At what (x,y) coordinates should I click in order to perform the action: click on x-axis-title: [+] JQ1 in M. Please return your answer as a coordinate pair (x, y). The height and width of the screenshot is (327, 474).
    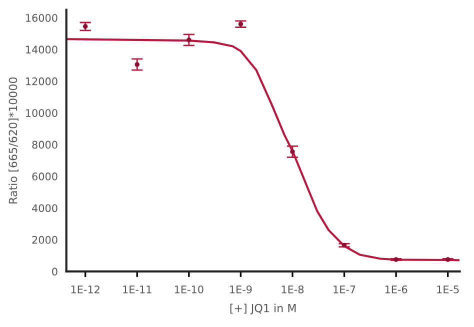
    Looking at the image, I should click on (263, 309).